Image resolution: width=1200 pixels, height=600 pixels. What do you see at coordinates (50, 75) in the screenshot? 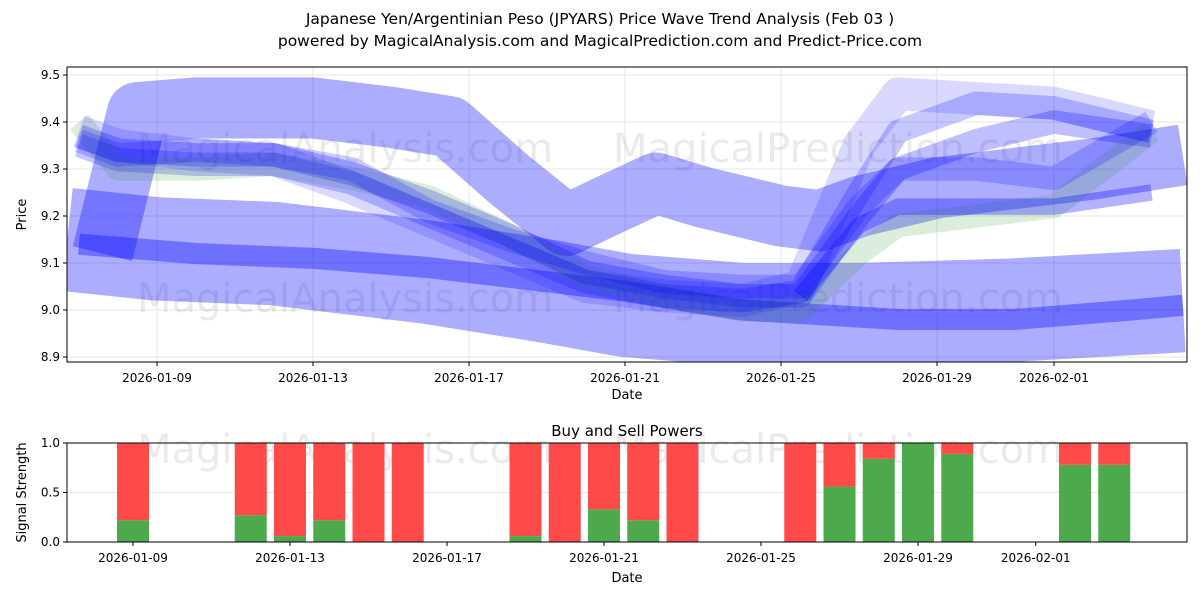
I see `y-tick-label: 9.5` at bounding box center [50, 75].